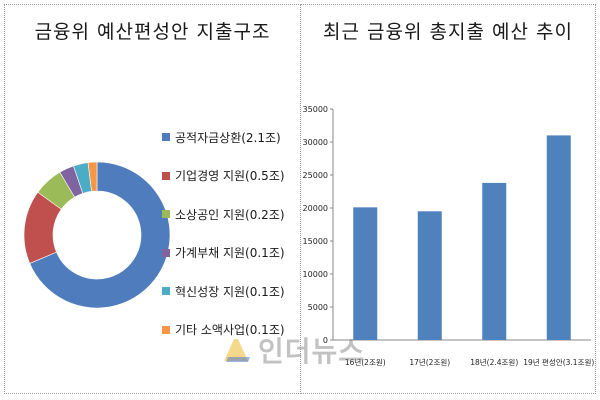 The width and height of the screenshot is (600, 400). I want to click on legend-item: 소상공인 지원(0.2조), so click(231, 214).